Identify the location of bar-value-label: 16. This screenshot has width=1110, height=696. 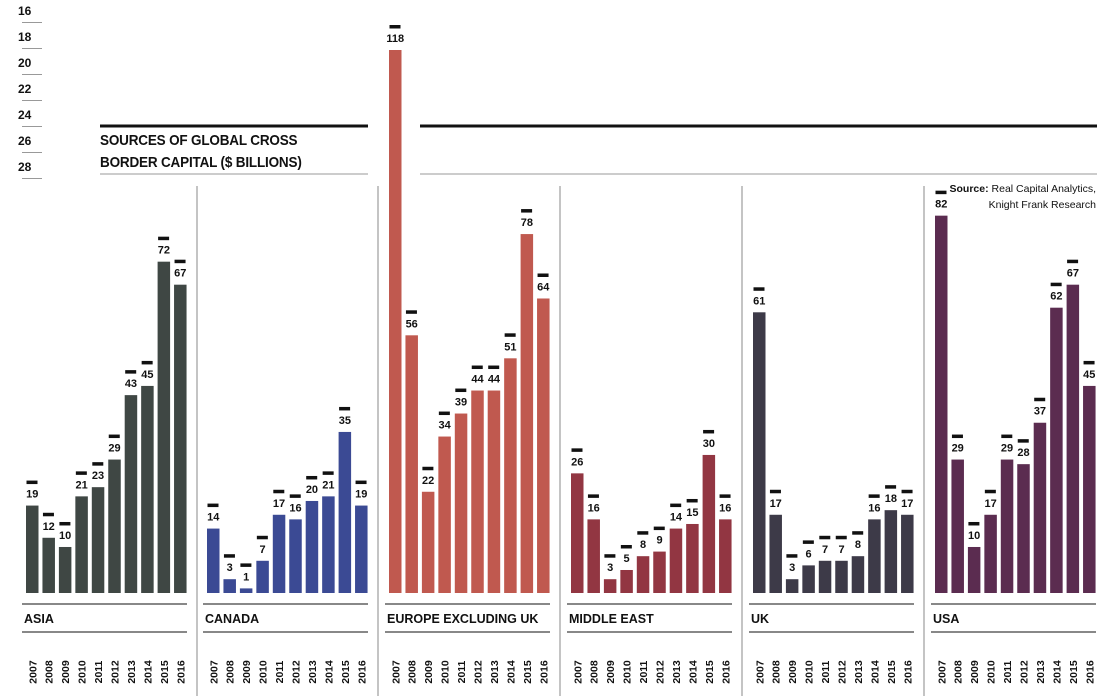
(295, 508).